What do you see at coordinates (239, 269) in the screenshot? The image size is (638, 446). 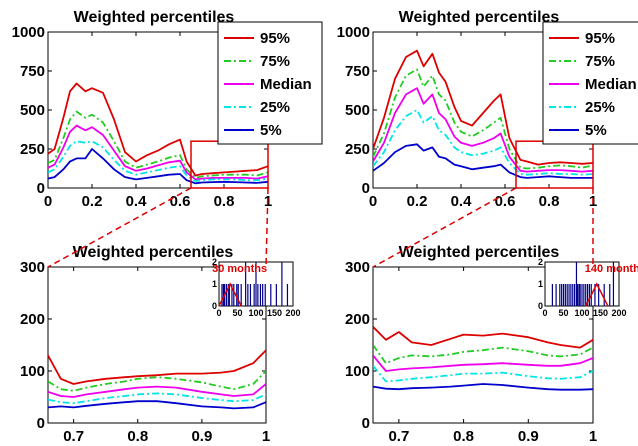 I see `inset-annotation: 30 months` at bounding box center [239, 269].